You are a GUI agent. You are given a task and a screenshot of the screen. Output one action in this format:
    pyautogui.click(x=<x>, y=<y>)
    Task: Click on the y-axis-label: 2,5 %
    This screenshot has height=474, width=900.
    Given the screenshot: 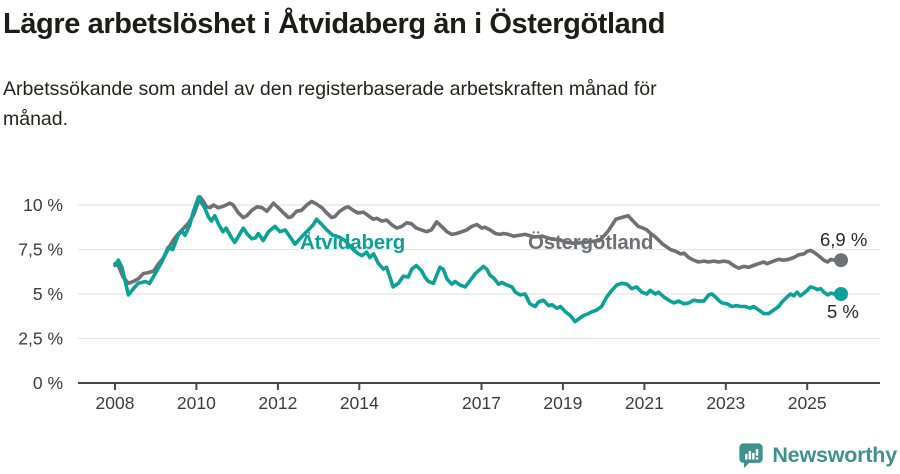 What is the action you would take?
    pyautogui.click(x=40, y=339)
    